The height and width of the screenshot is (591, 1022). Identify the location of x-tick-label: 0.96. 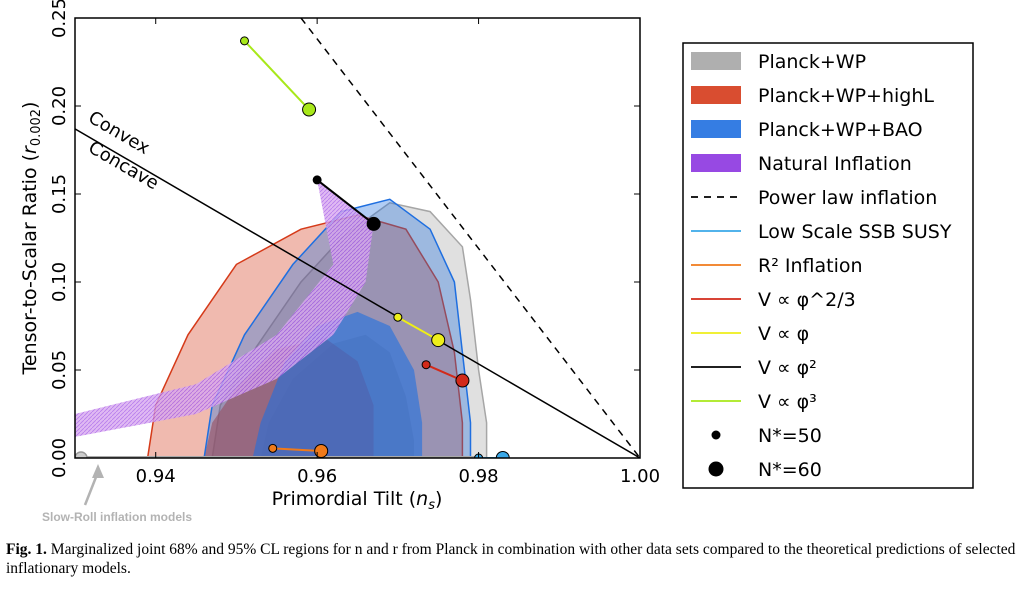
(317, 476).